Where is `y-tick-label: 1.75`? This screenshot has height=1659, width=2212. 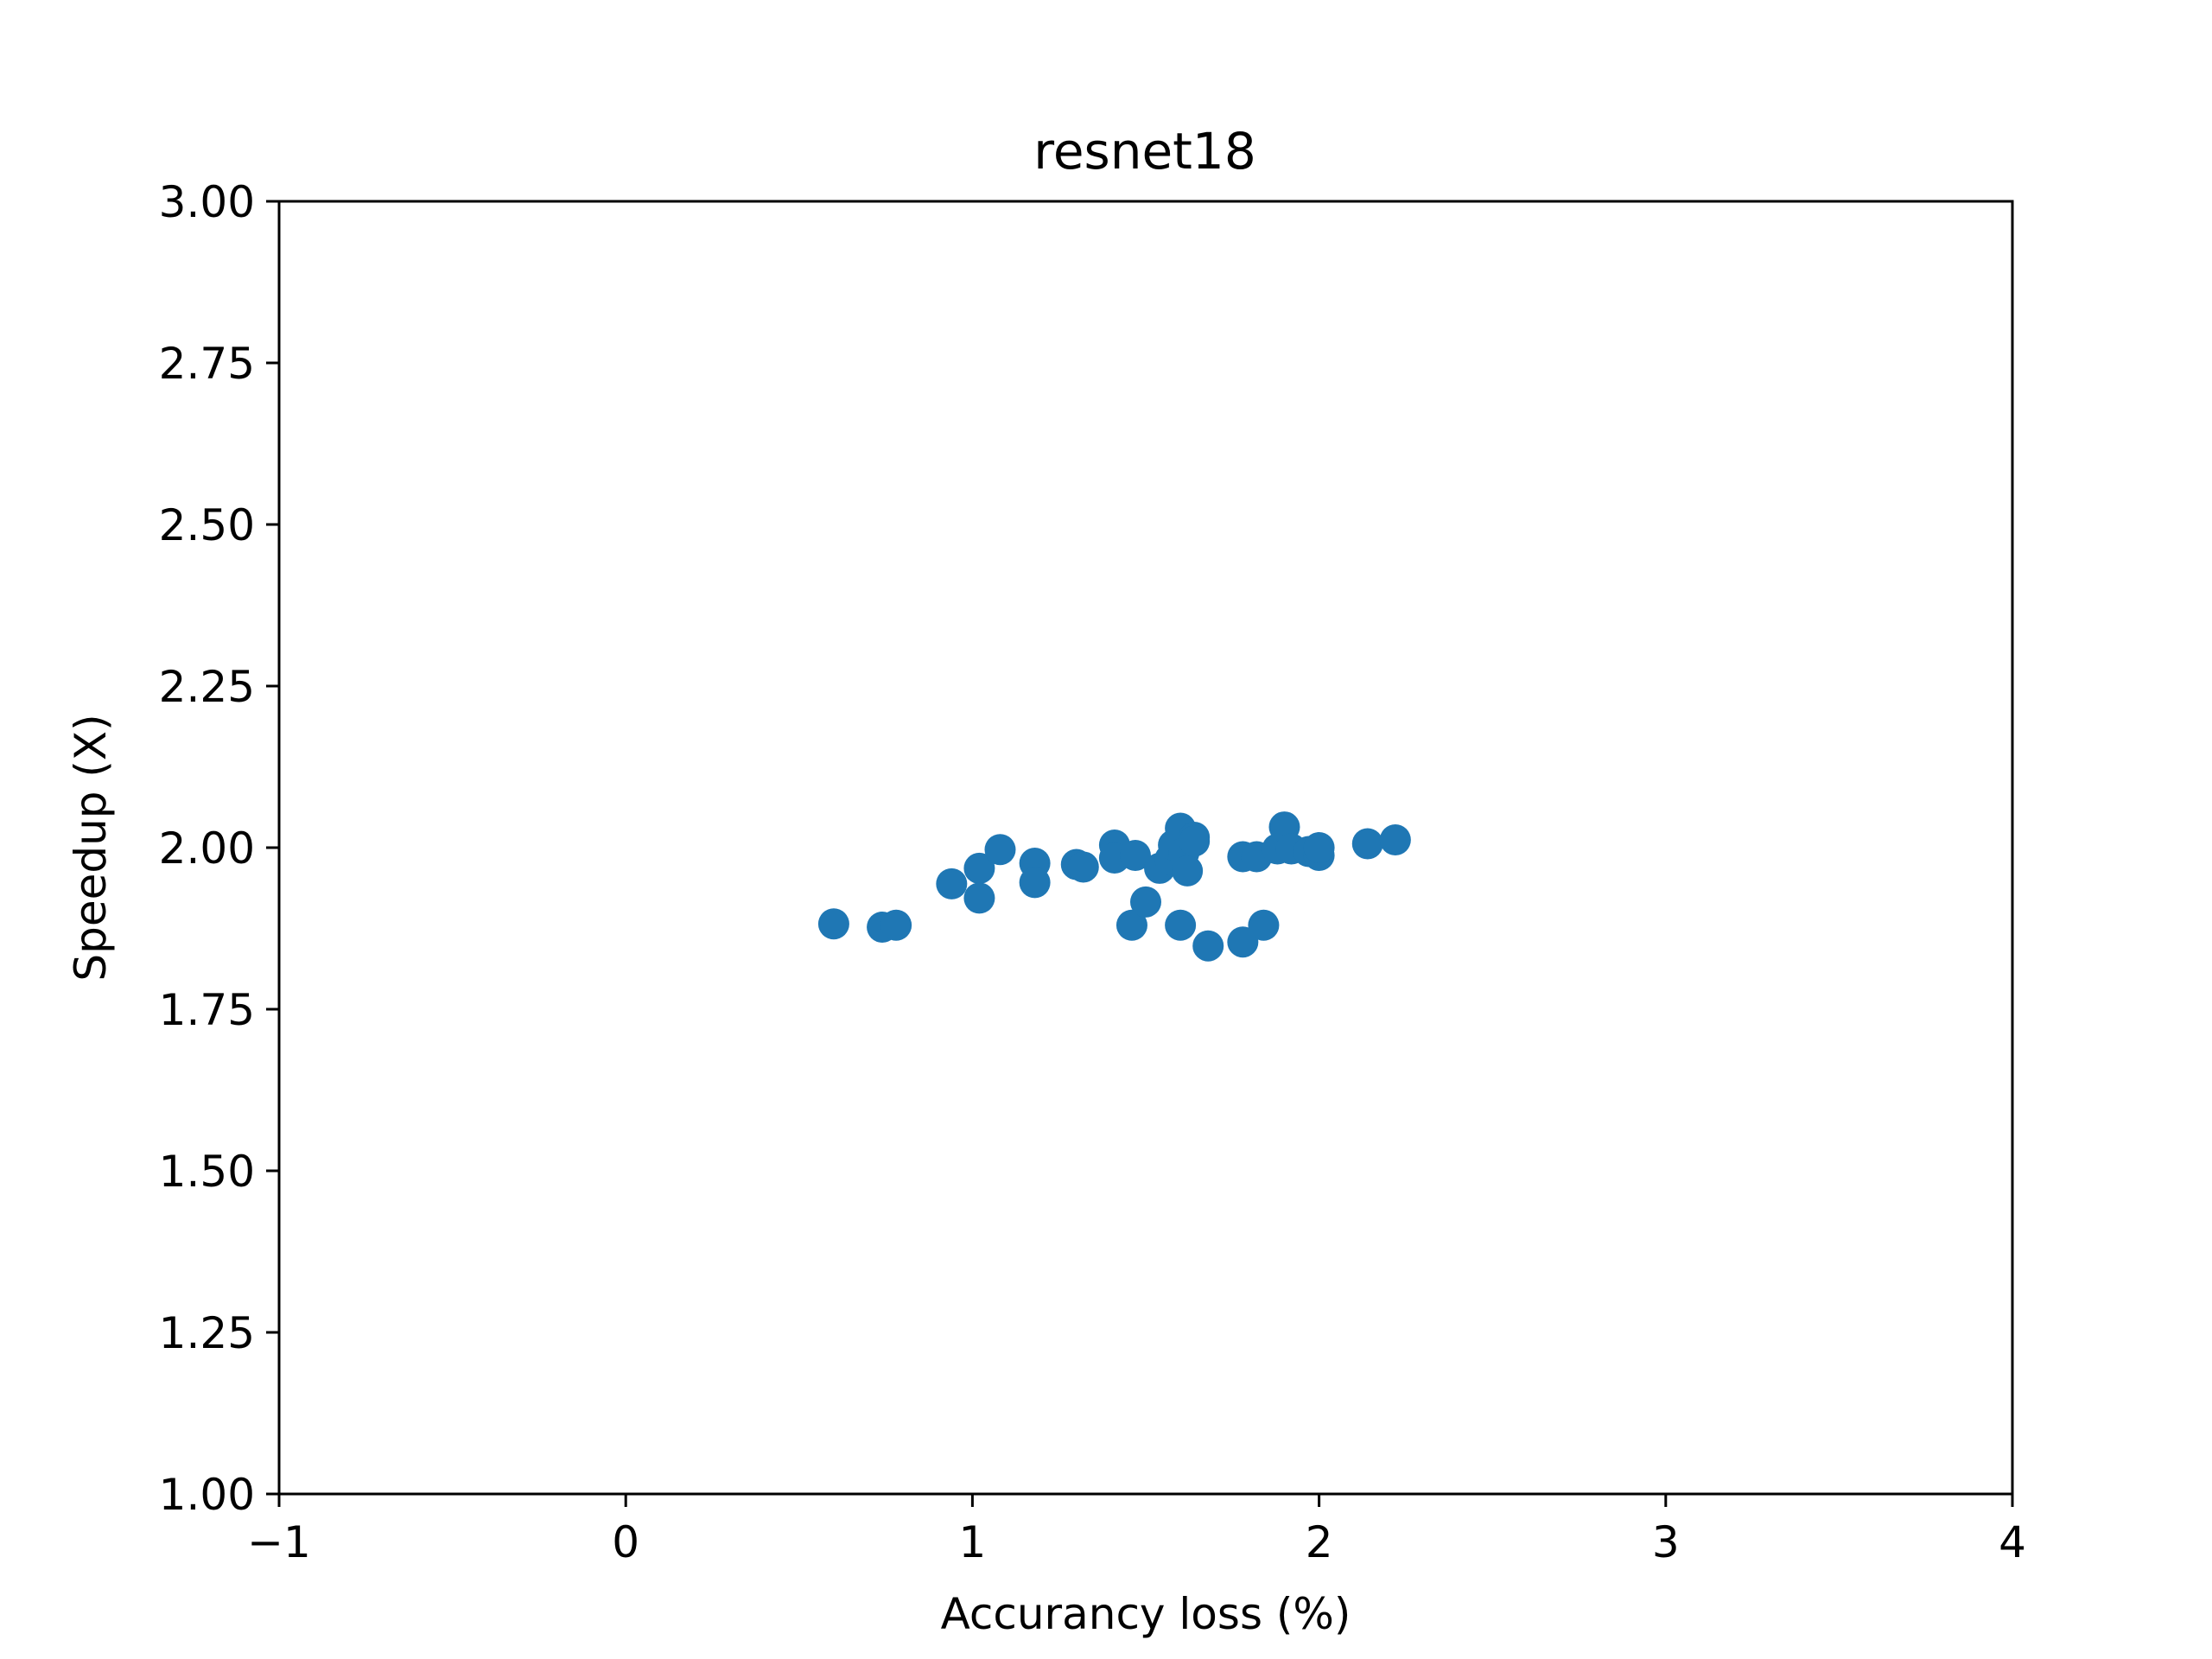 y-tick-label: 1.75 is located at coordinates (207, 1010).